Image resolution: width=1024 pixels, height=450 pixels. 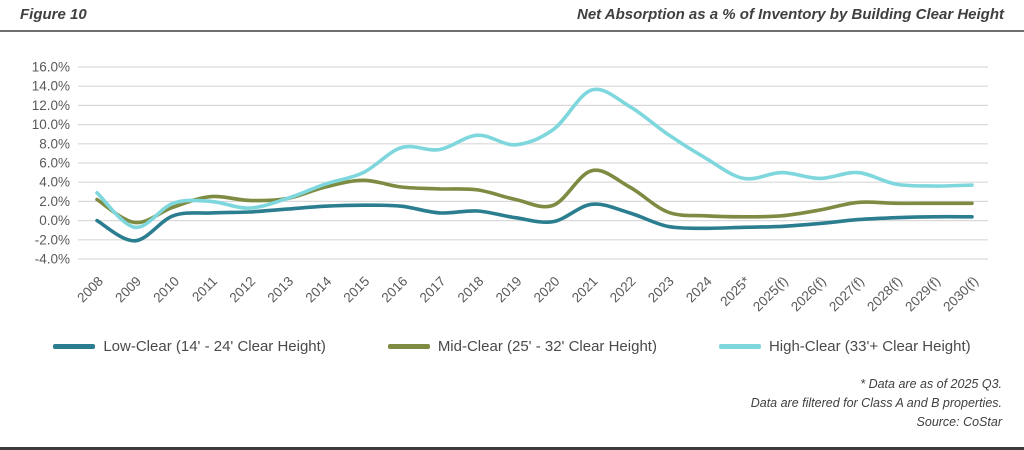 What do you see at coordinates (242, 290) in the screenshot?
I see `x-axis-tick-label: 2012` at bounding box center [242, 290].